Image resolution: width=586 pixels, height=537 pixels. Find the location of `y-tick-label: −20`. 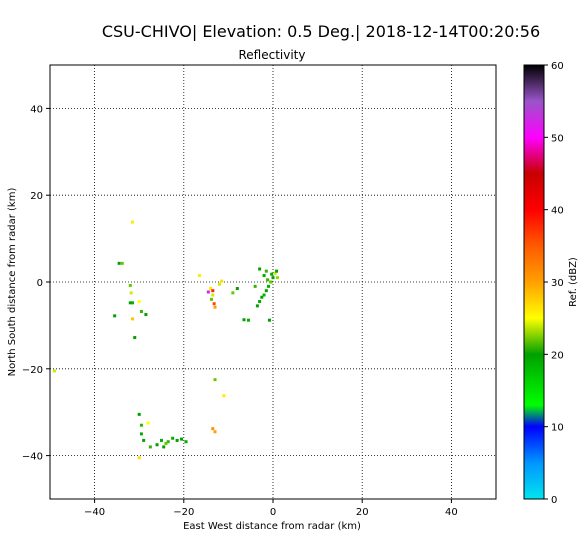

y-tick-label: −20 is located at coordinates (32, 370).